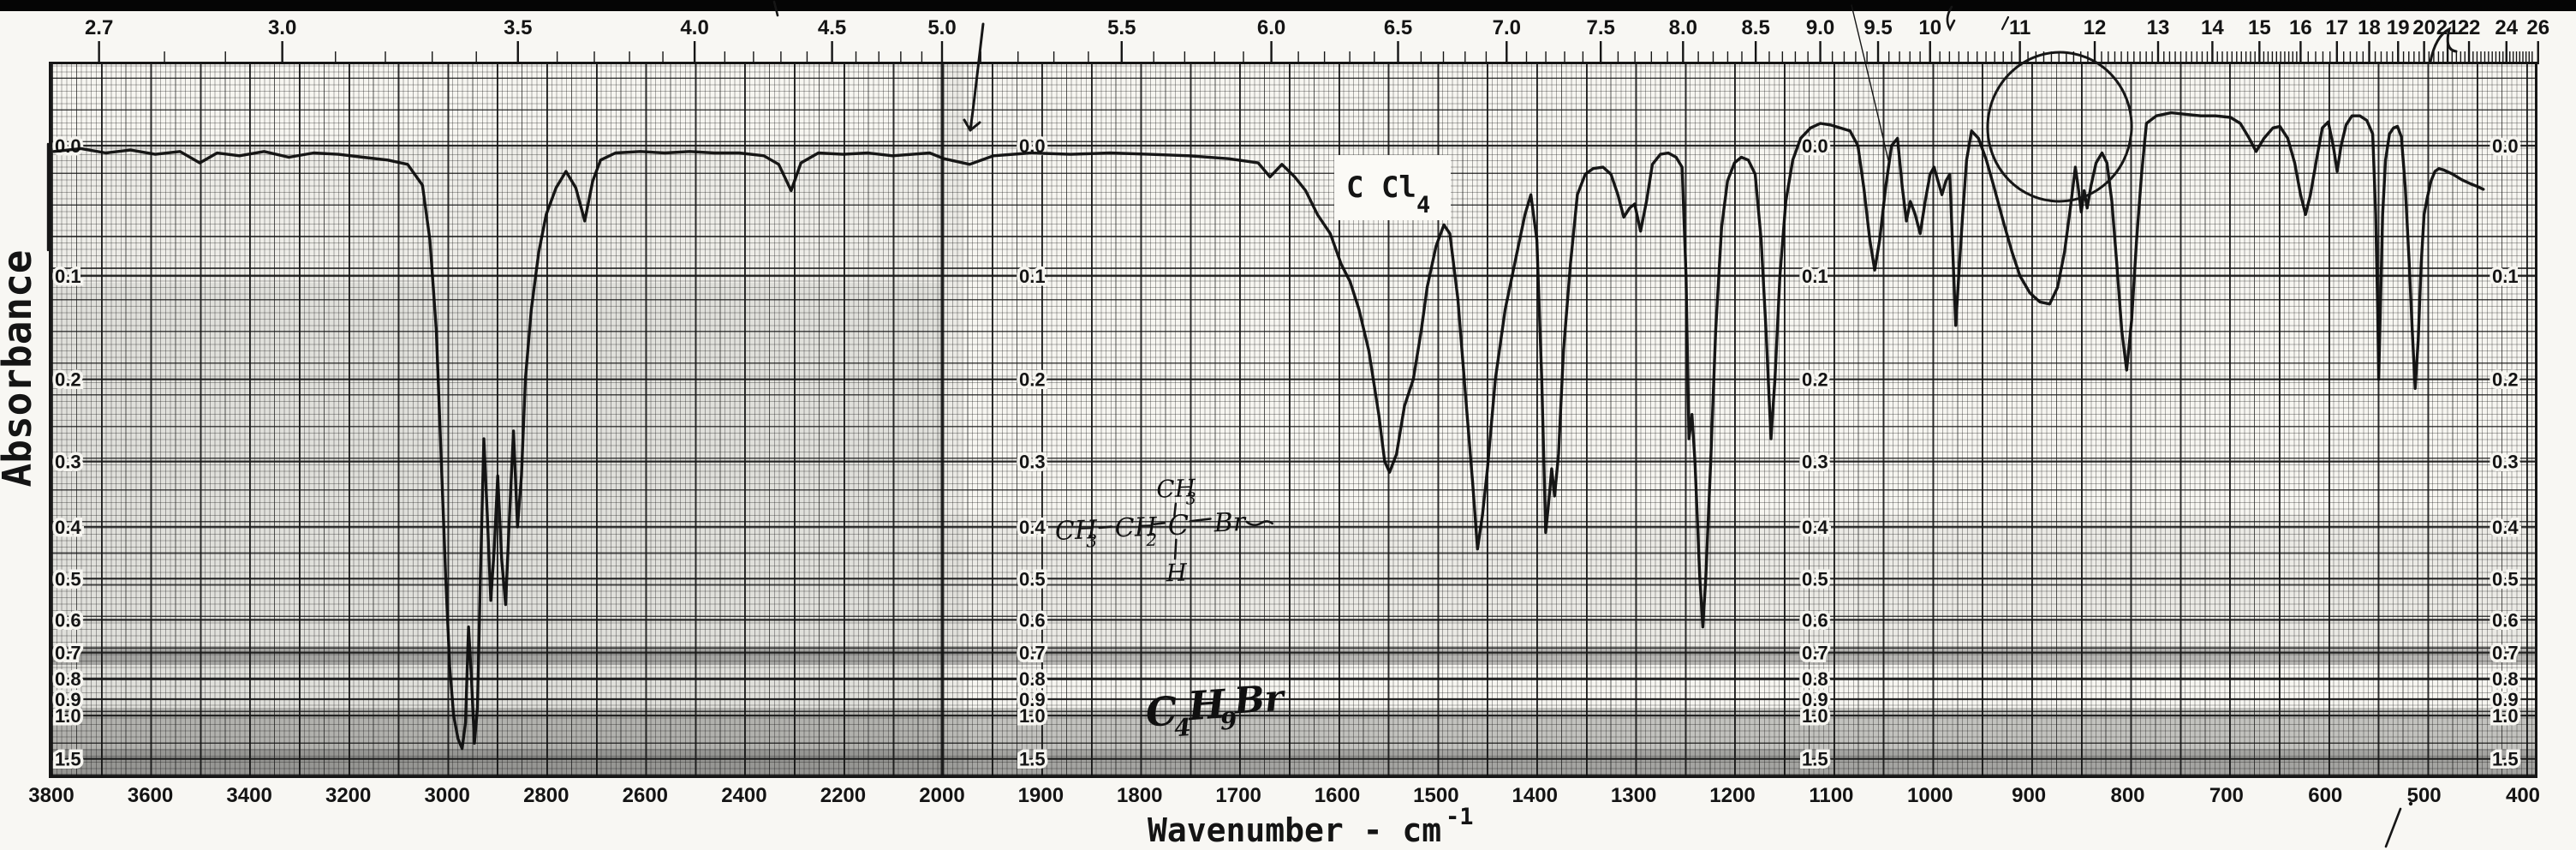 Image resolution: width=2576 pixels, height=850 pixels. I want to click on bottom-axis-label: 3600, so click(150, 795).